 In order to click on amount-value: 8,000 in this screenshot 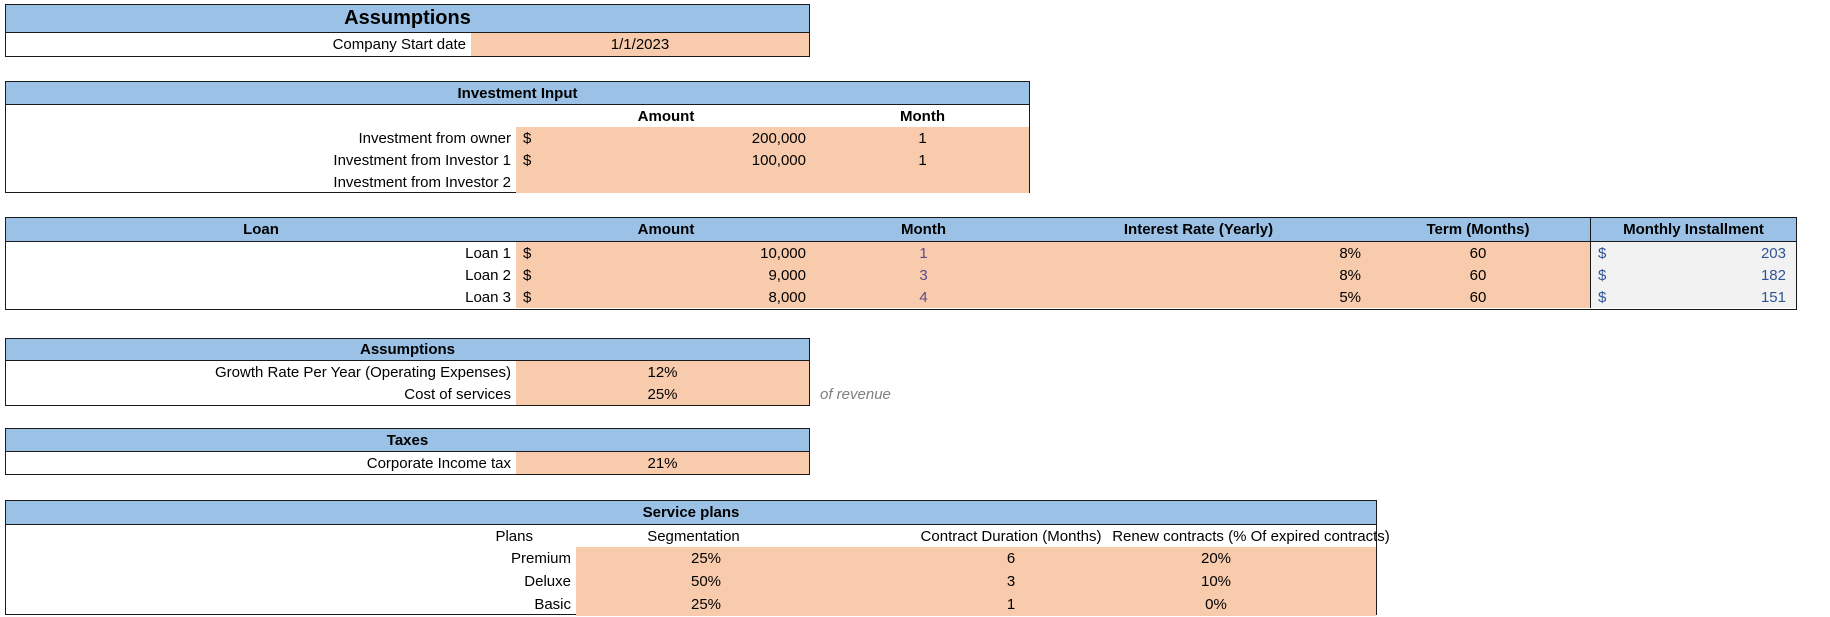, I will do `click(787, 297)`.